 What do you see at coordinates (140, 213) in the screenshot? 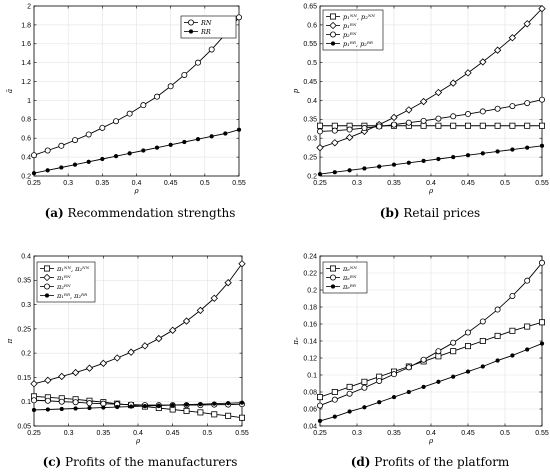
I see `panel-caption: (a) Recommendation strengths` at bounding box center [140, 213].